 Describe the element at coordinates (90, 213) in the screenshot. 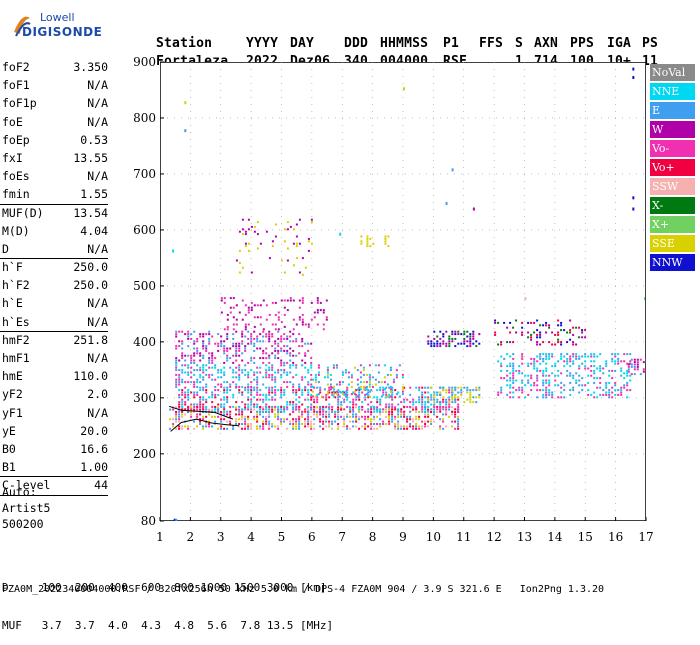

I see `param-value: 13.54` at that location.